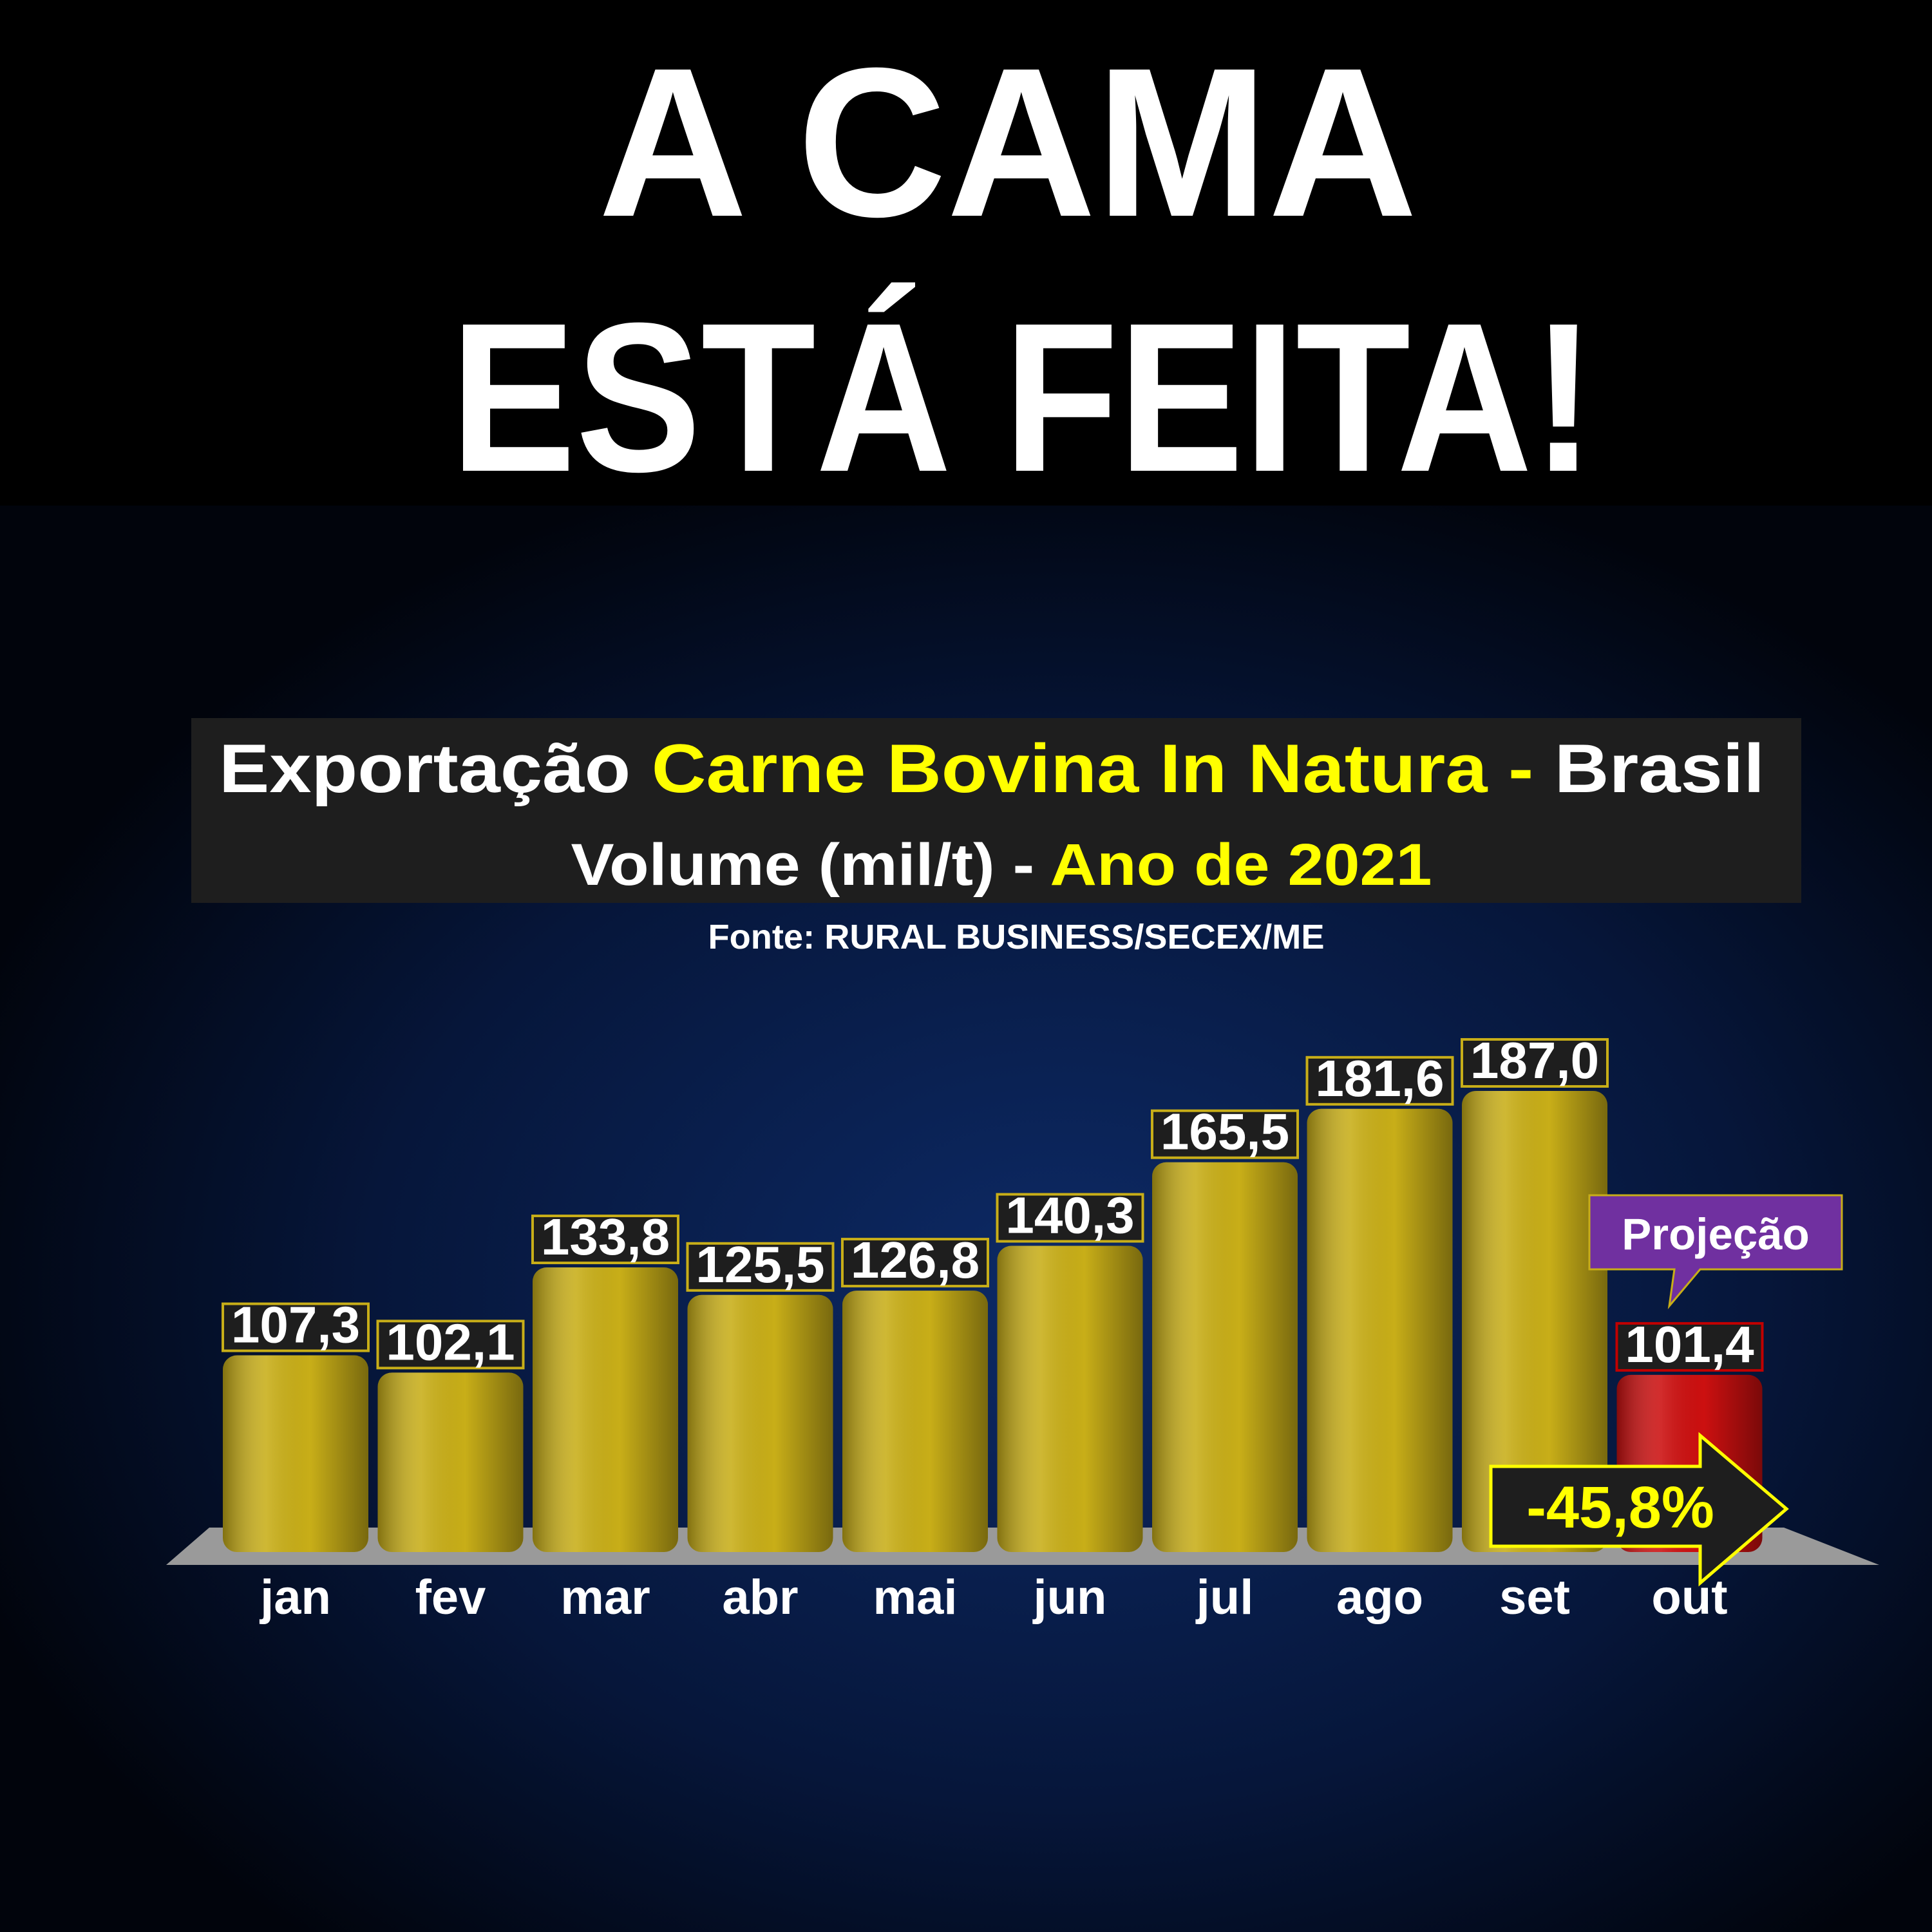  What do you see at coordinates (1224, 1597) in the screenshot?
I see `x-tick-label: jul` at bounding box center [1224, 1597].